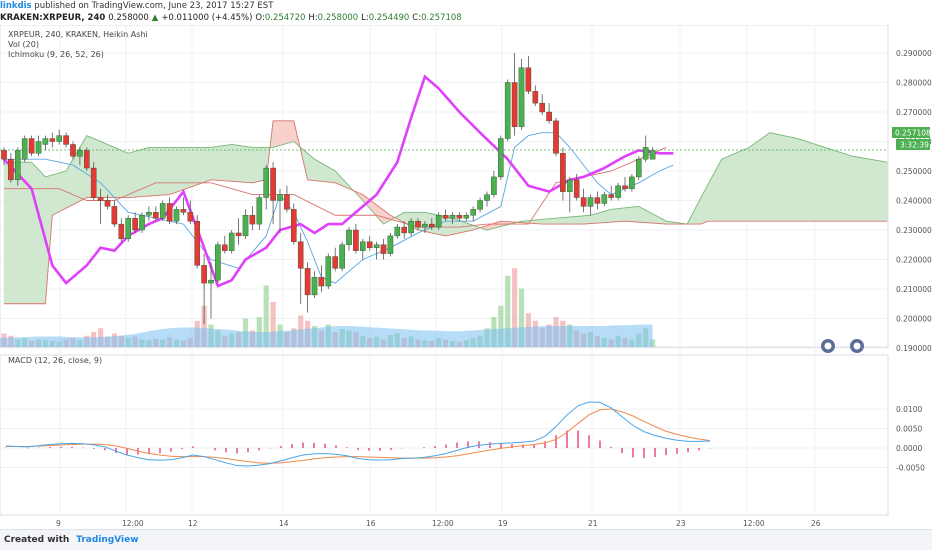  Describe the element at coordinates (107, 540) in the screenshot. I see `tradingview-logo: TradingView` at that location.